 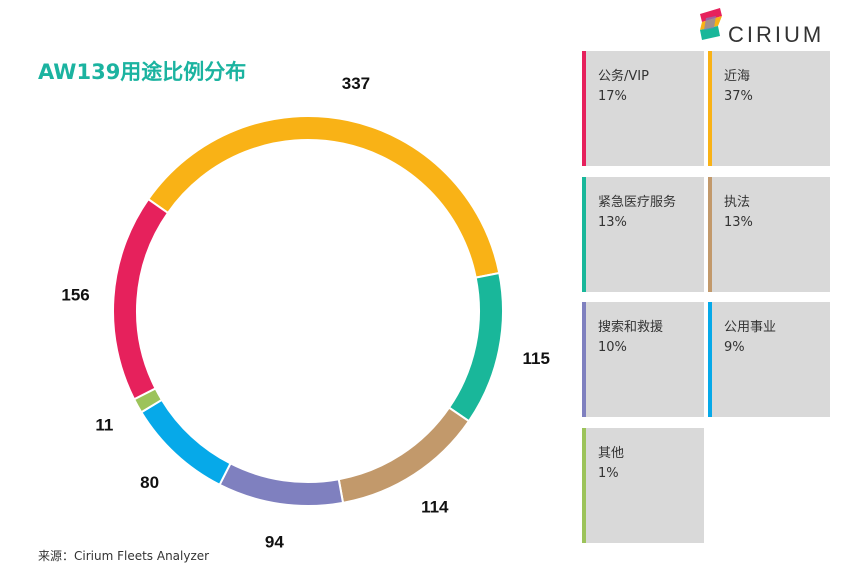 What do you see at coordinates (738, 222) in the screenshot?
I see `legend-percent-3: 13%` at bounding box center [738, 222].